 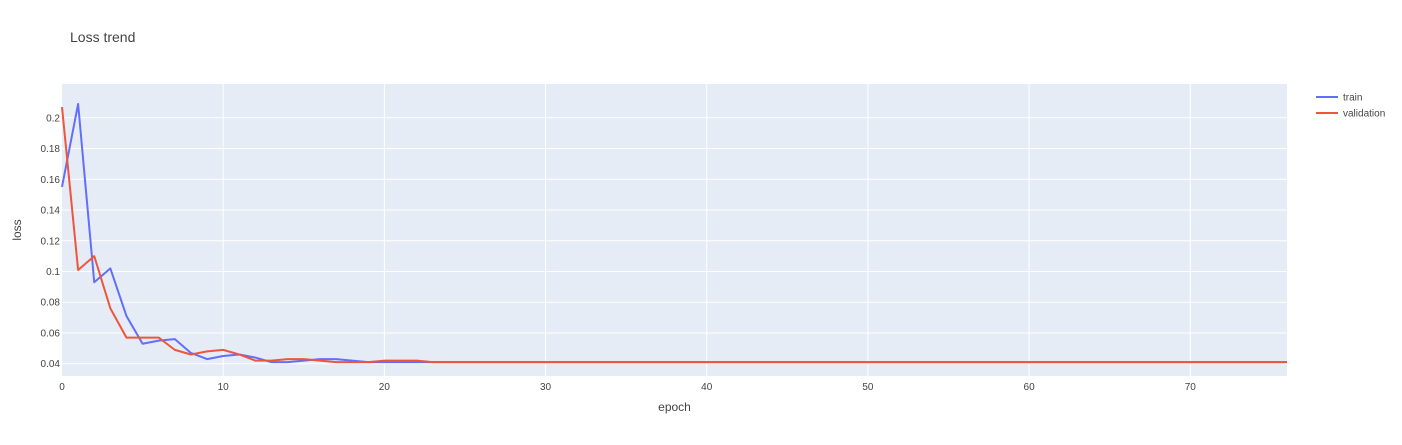 I want to click on y-tick-label: 0.12, so click(x=51, y=241).